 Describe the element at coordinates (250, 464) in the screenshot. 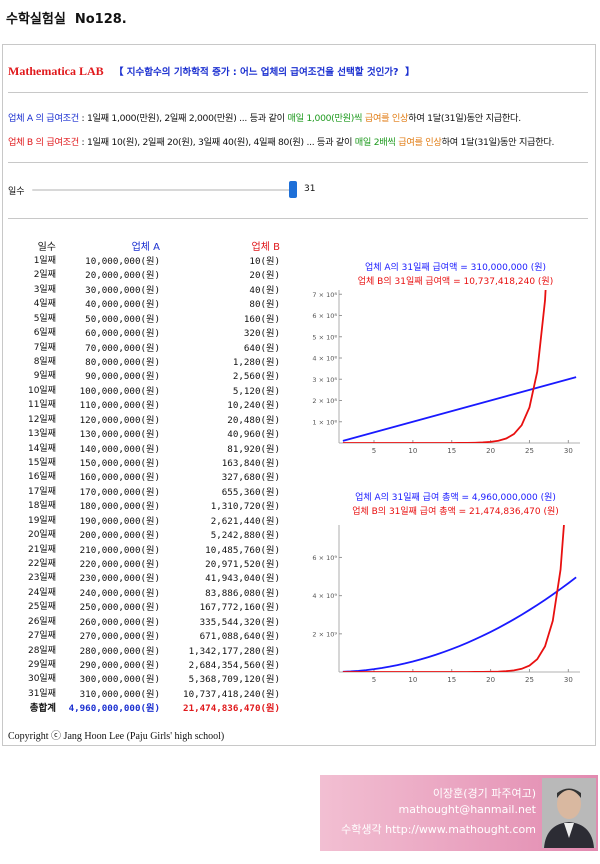

I see `table-cell: 163,840(원)` at that location.